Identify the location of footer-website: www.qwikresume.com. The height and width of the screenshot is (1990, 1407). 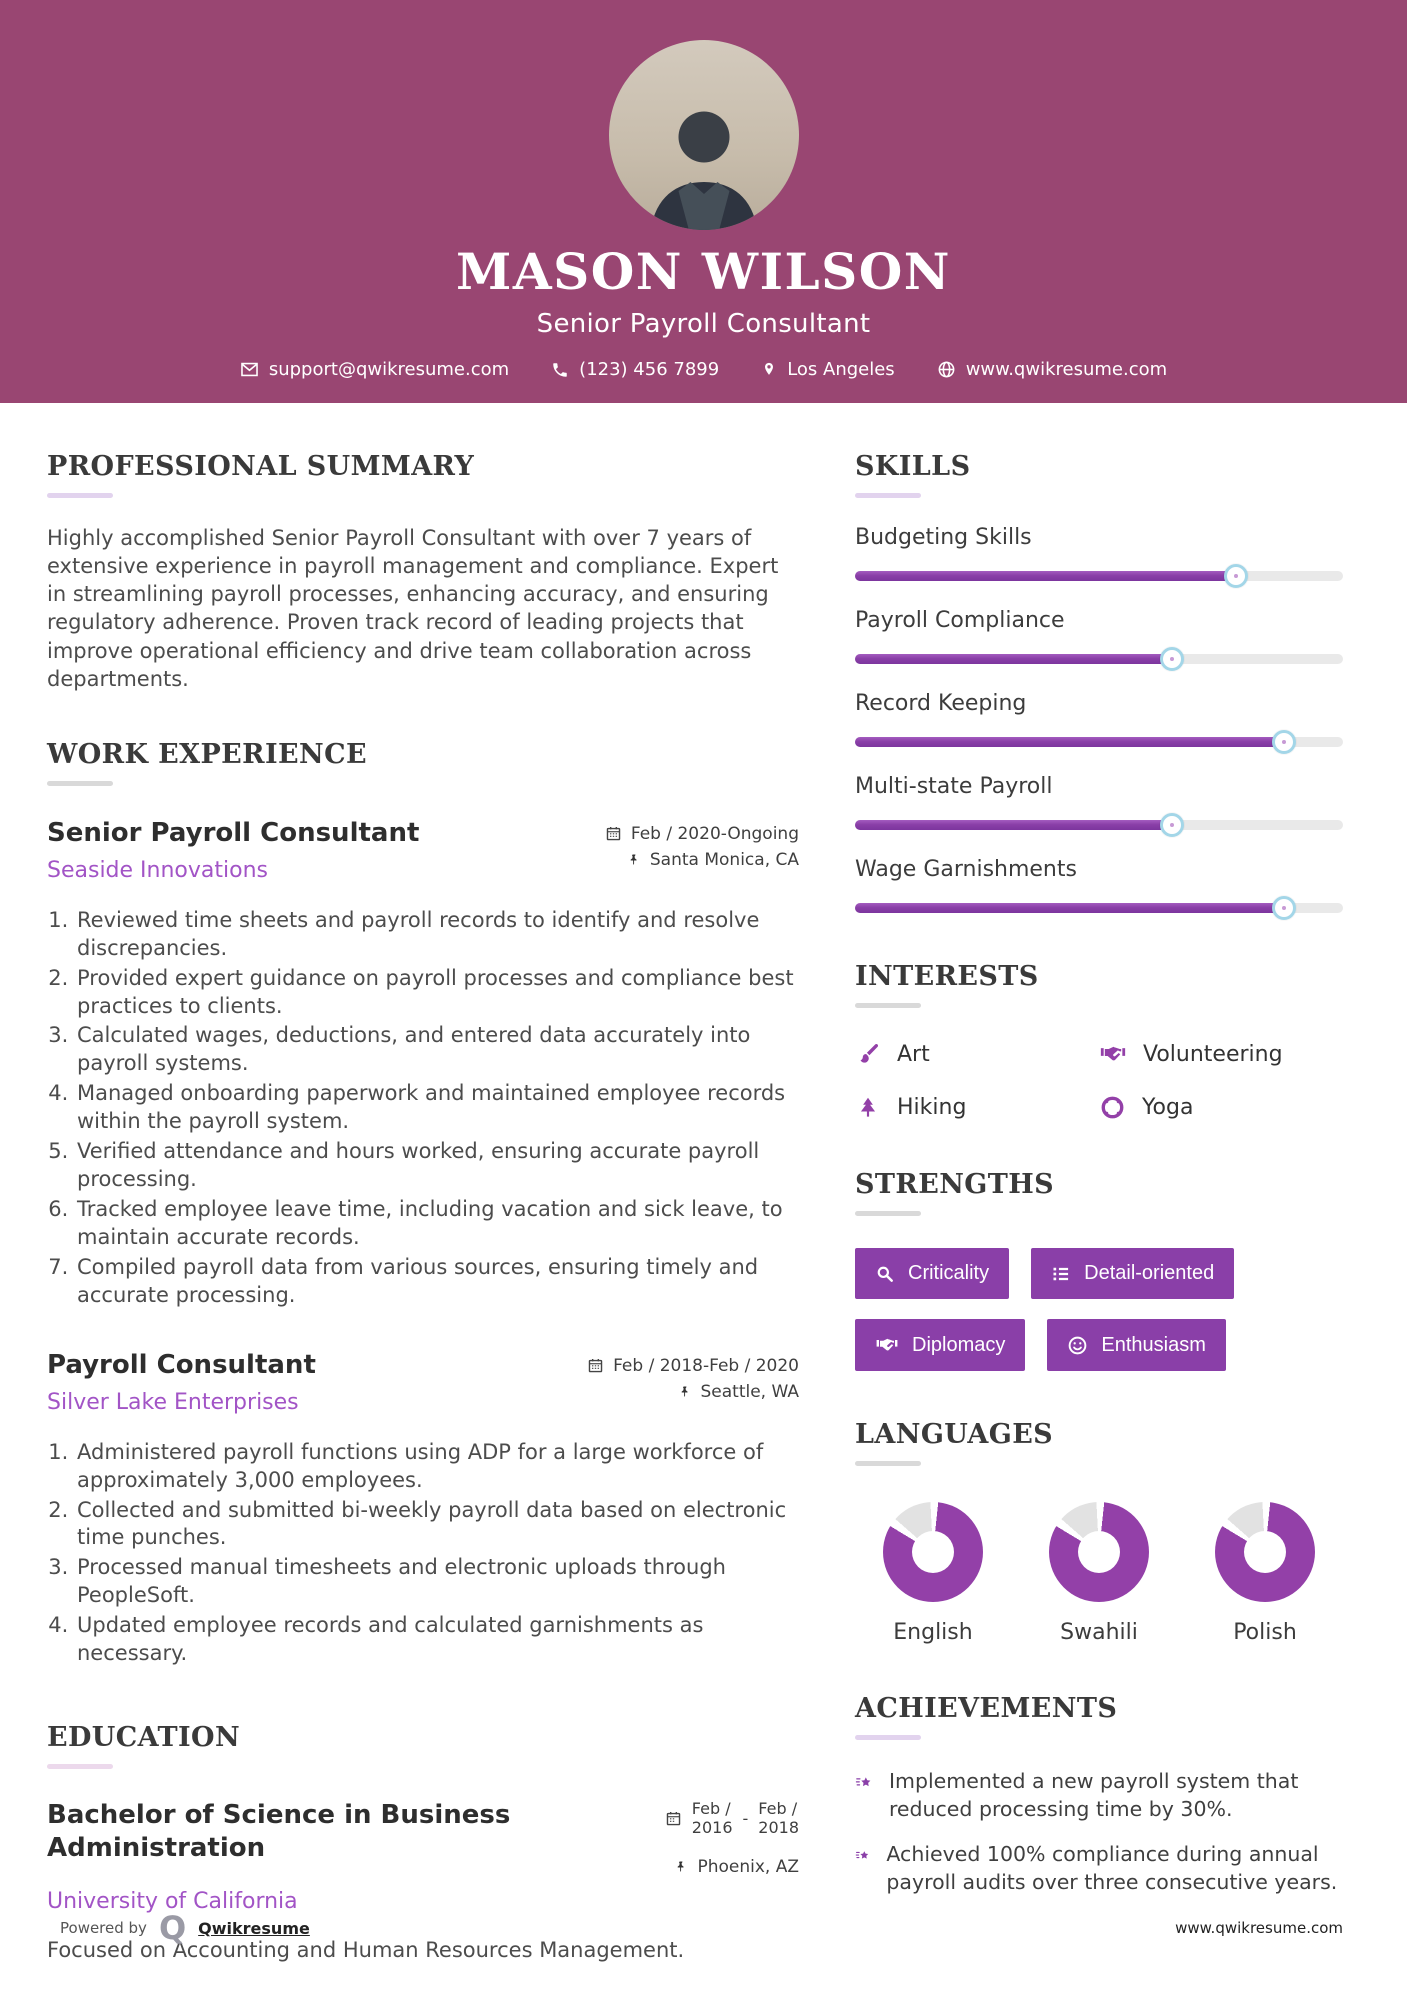
(1259, 1928).